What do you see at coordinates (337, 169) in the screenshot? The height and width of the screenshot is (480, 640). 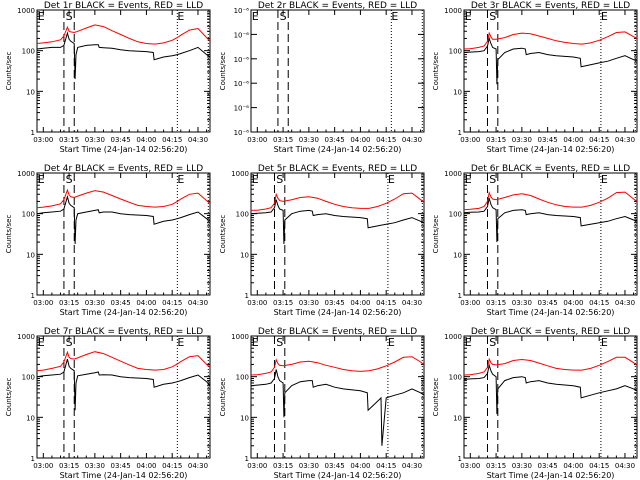 I see `panel-title: Det 5r BLACK = Events, RED = LLD` at bounding box center [337, 169].